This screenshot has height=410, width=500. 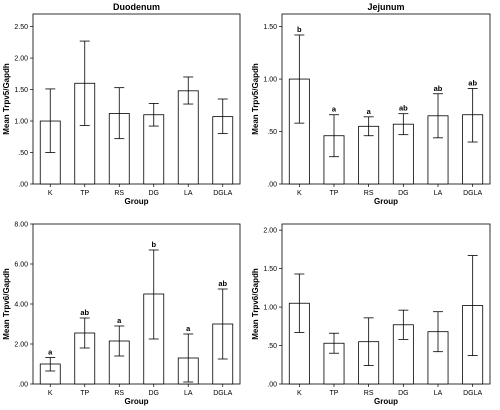 What do you see at coordinates (21, 27) in the screenshot?
I see `y-tick-label: 2.50` at bounding box center [21, 27].